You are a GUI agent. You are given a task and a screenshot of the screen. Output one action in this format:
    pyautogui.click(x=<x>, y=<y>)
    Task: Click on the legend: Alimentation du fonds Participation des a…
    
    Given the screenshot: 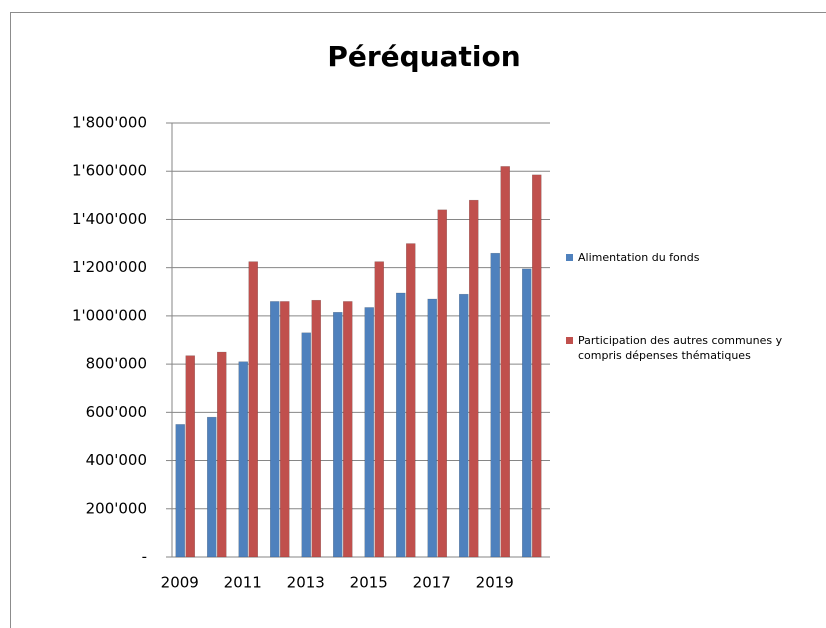 What is the action you would take?
    pyautogui.click(x=686, y=340)
    